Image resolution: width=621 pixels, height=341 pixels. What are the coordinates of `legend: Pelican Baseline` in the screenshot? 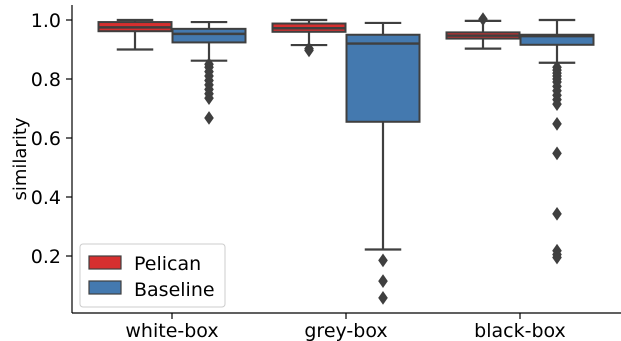 It's located at (152, 275).